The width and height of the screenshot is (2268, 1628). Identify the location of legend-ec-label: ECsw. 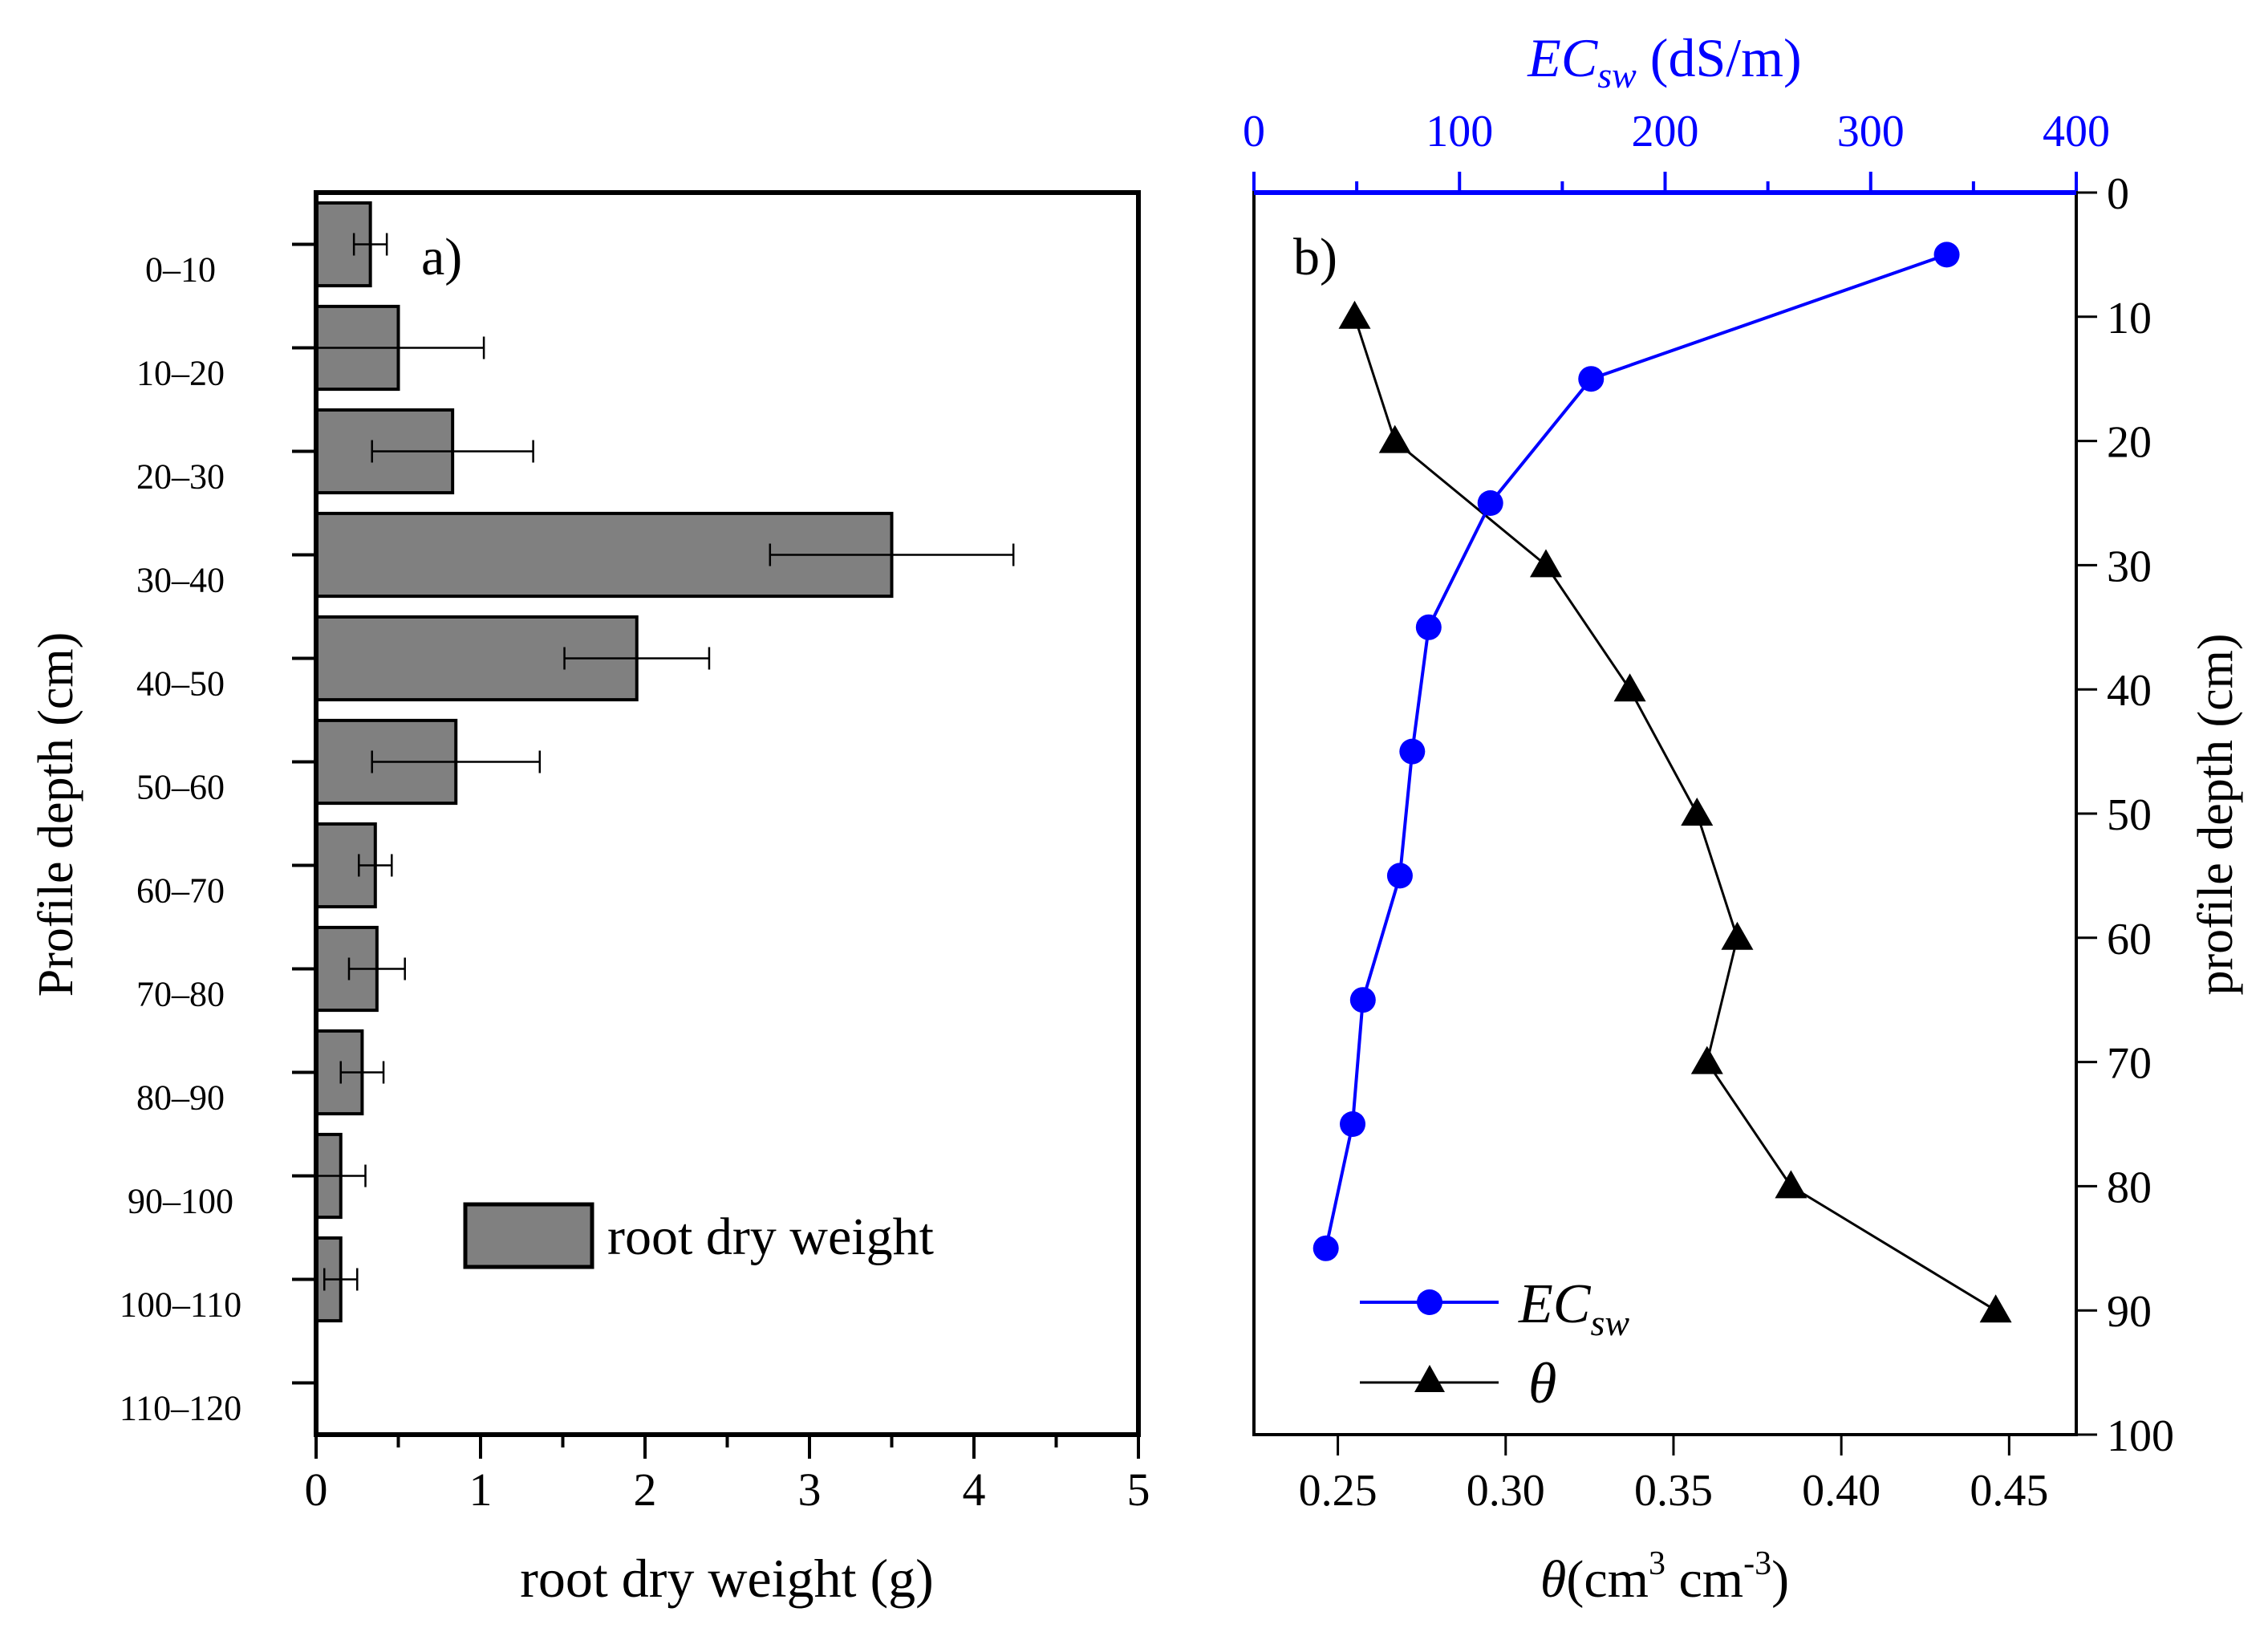
(1573, 1308).